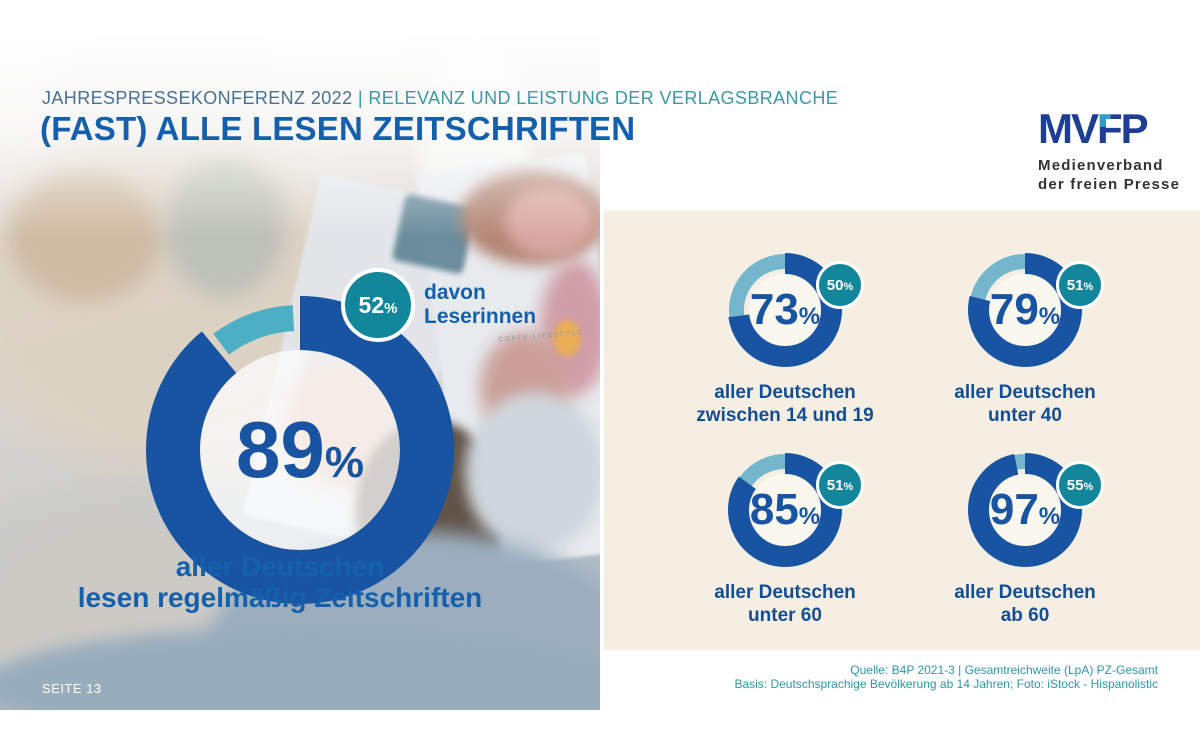 The height and width of the screenshot is (750, 1200). I want to click on donut-value-14-19: 73%, so click(785, 309).